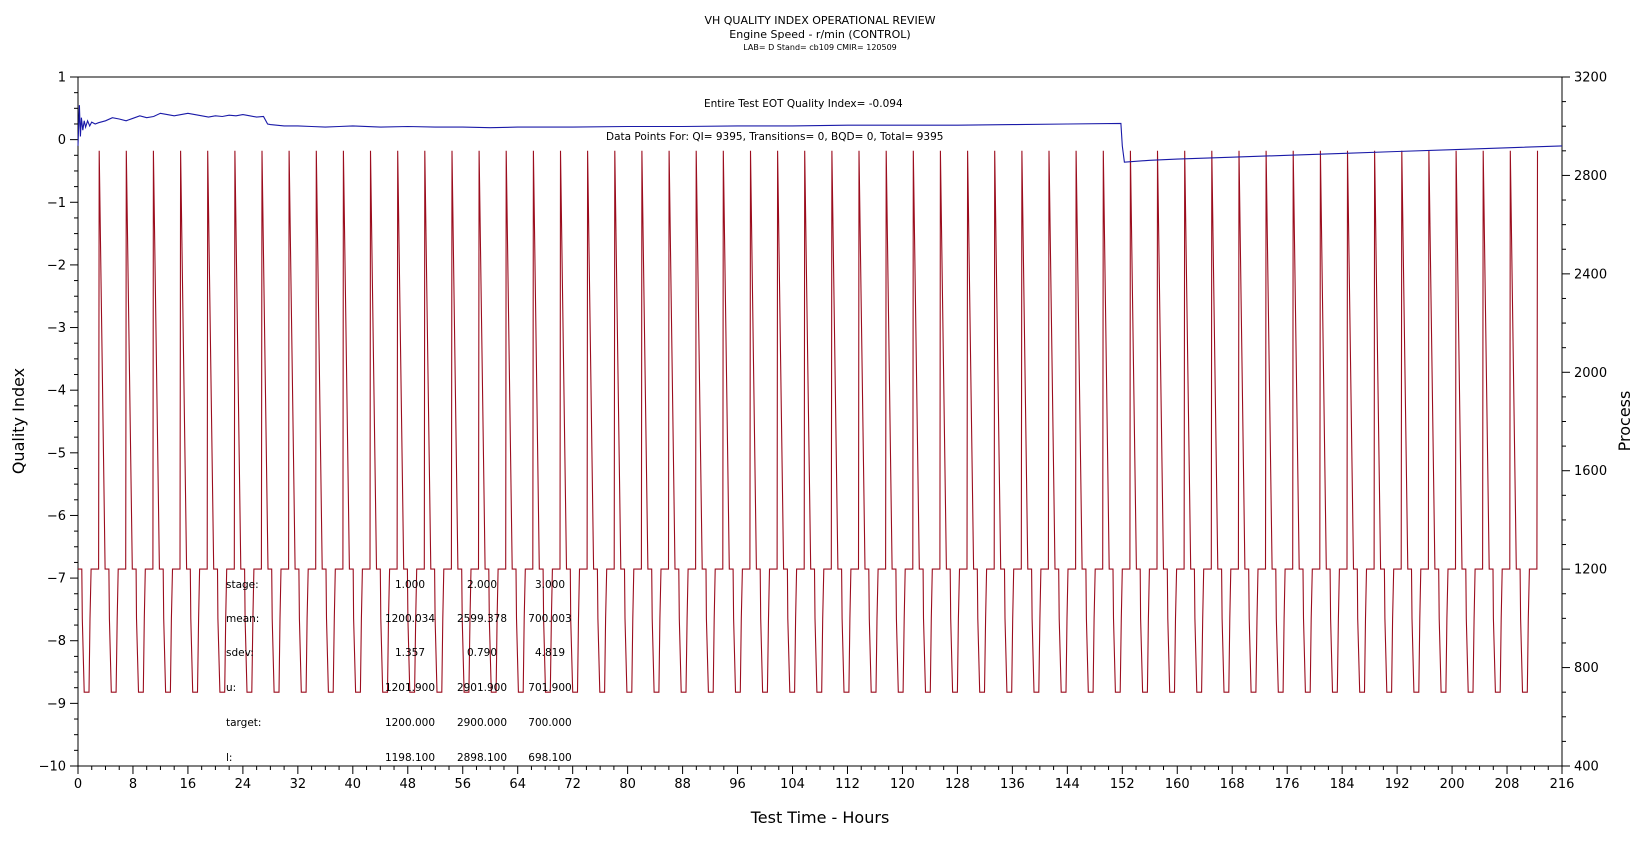 This screenshot has width=1648, height=845. I want to click on x-tick-label: 144, so click(1067, 784).